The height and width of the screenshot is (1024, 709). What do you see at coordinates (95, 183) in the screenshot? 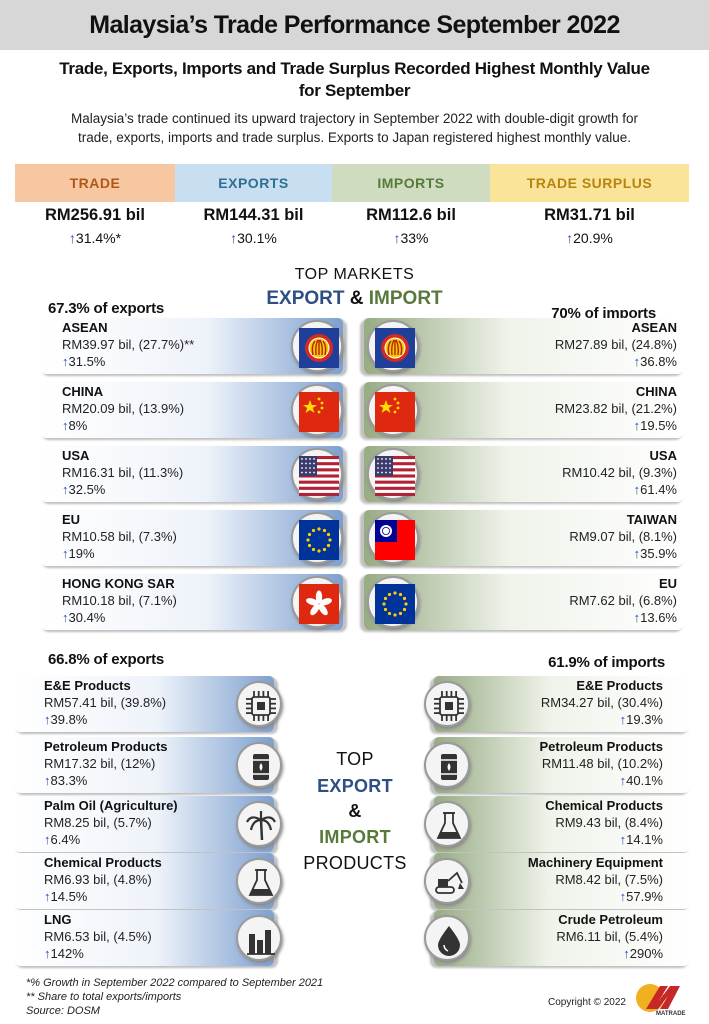
I see `kpi-label-0: TRADE` at bounding box center [95, 183].